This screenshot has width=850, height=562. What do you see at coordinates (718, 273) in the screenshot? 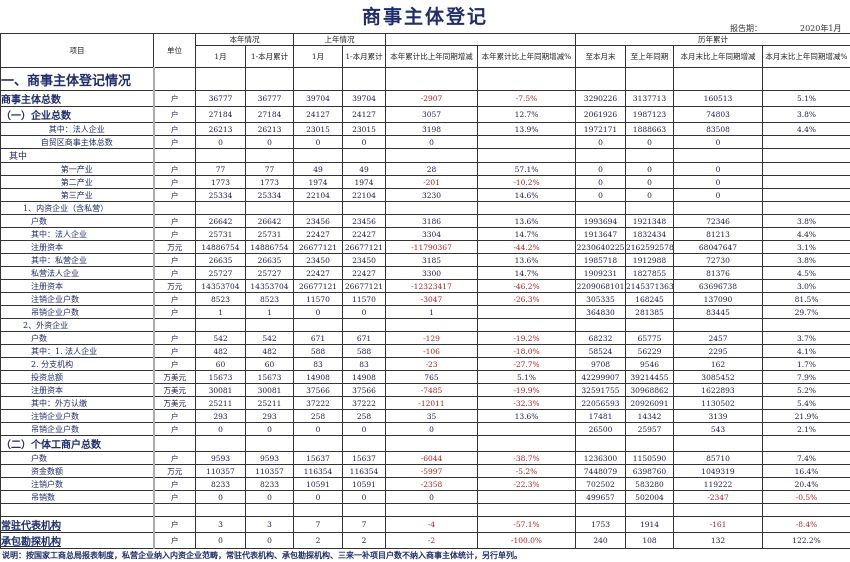
I see `cell-value: 81376` at bounding box center [718, 273].